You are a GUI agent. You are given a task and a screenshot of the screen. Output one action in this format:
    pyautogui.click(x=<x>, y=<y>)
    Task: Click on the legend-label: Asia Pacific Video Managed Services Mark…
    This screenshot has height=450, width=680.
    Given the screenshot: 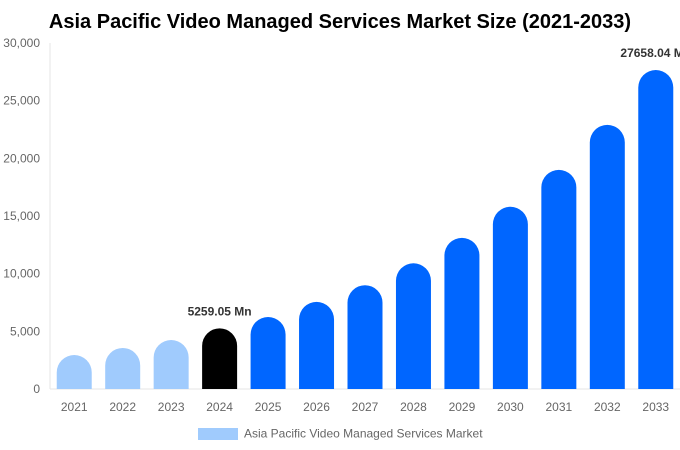 What is the action you would take?
    pyautogui.click(x=363, y=434)
    